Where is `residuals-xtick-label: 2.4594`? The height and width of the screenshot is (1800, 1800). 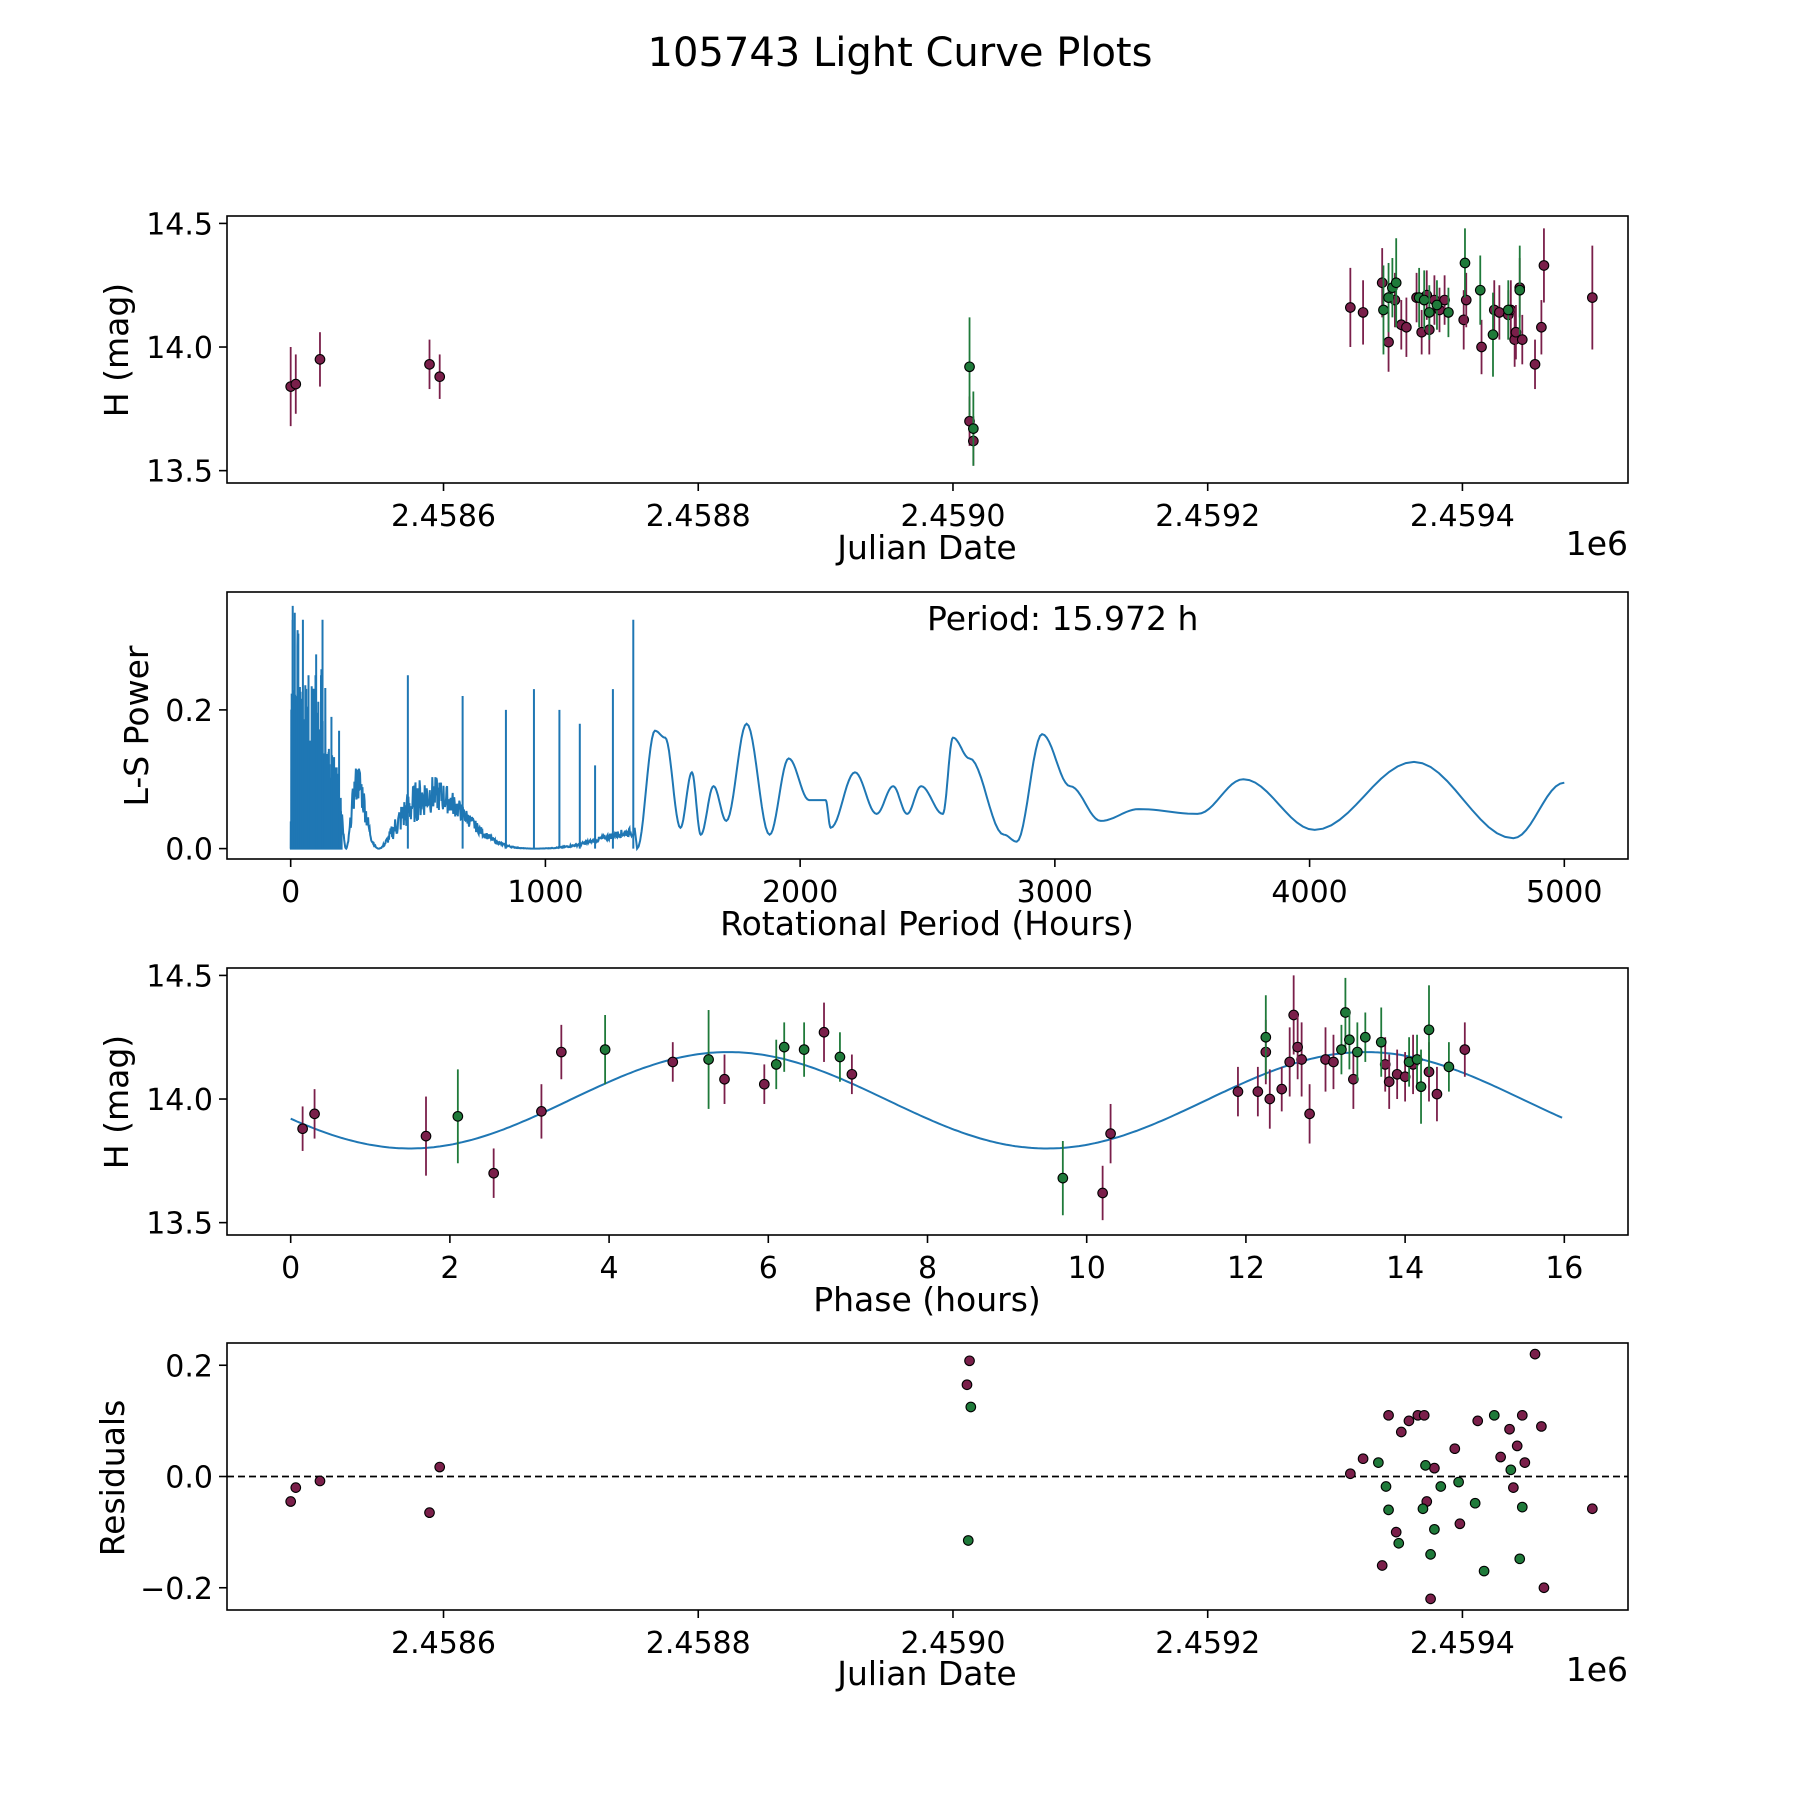
residuals-xtick-label: 2.4594 is located at coordinates (1462, 1643).